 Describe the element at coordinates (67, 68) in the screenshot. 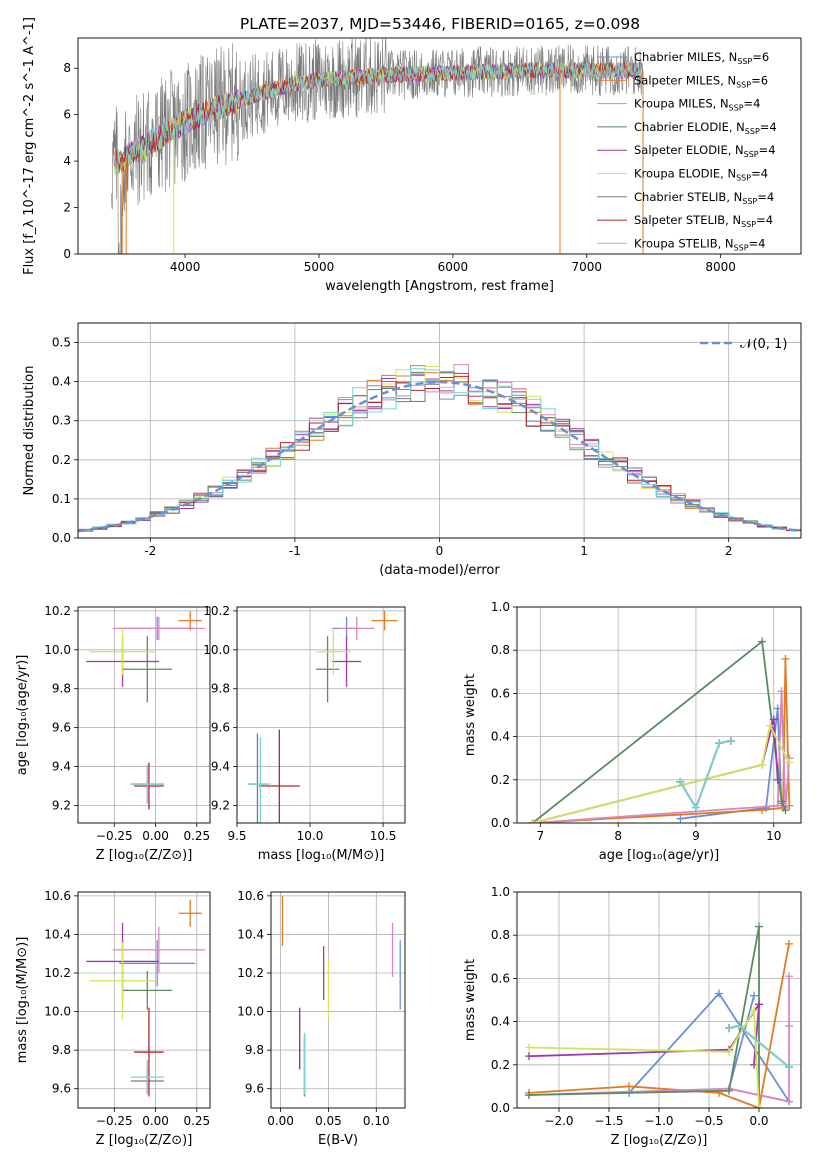

I see `tick-label-y: 8` at that location.